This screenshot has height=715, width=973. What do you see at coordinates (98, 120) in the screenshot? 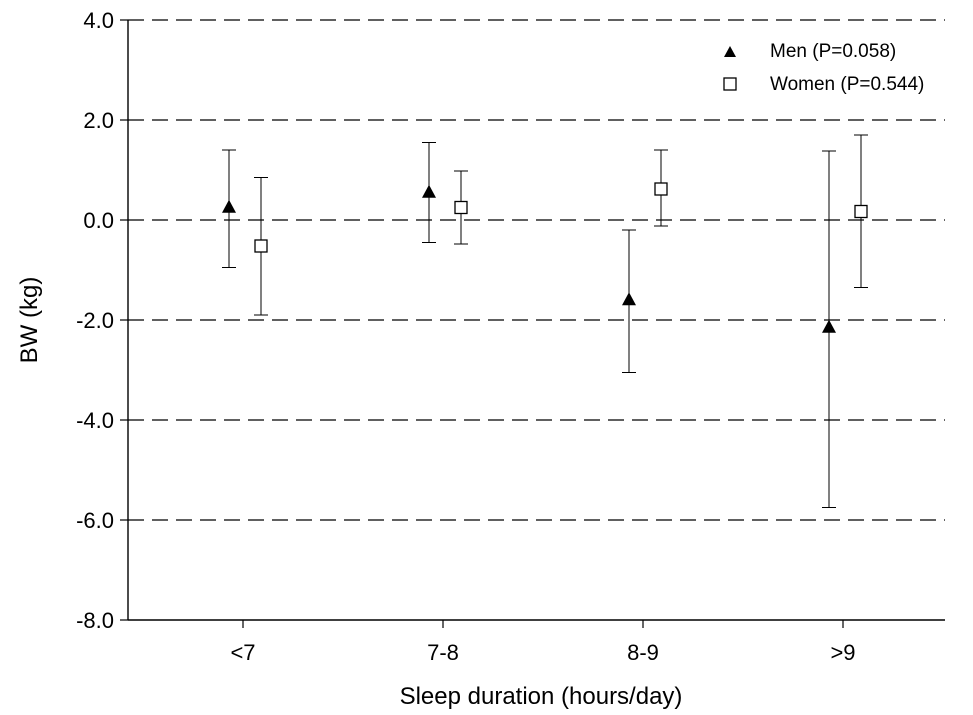
I see `y-tick-label: 2.0` at bounding box center [98, 120].